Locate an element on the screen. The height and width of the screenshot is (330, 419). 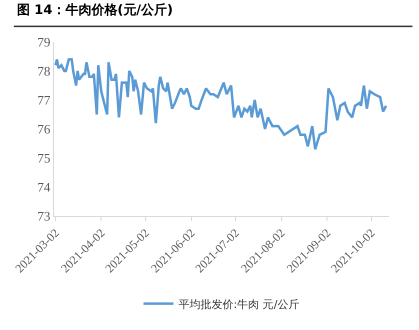
y-tick-label: 75 is located at coordinates (43, 158).